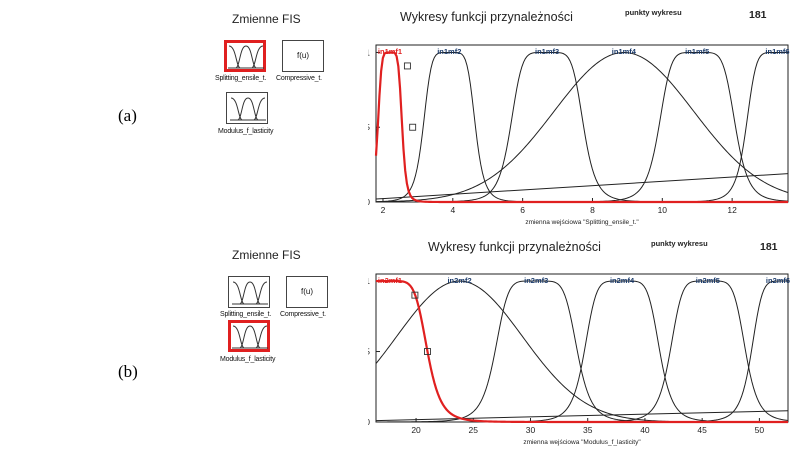  I want to click on panel-label-b: (b), so click(128, 371).